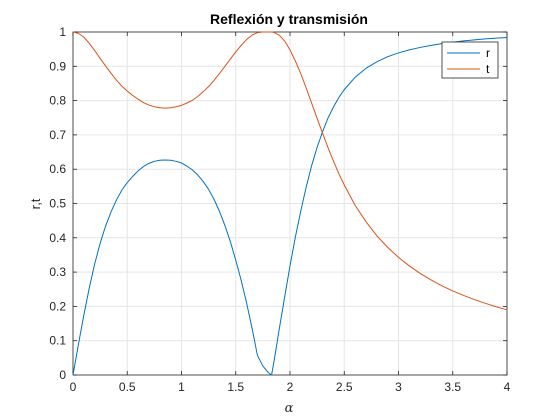 This screenshot has height=420, width=560. What do you see at coordinates (127, 387) in the screenshot?
I see `x-tick-label: 0.5` at bounding box center [127, 387].